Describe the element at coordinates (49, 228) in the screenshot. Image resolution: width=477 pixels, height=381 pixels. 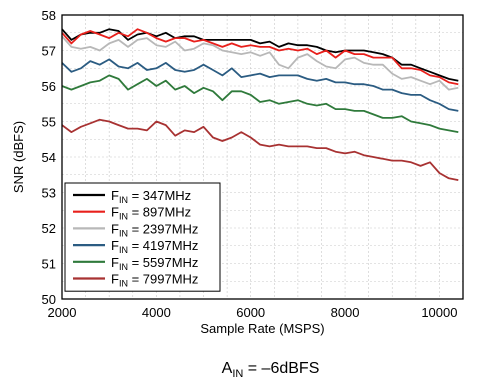
I see `y-tick-label: 52` at that location.